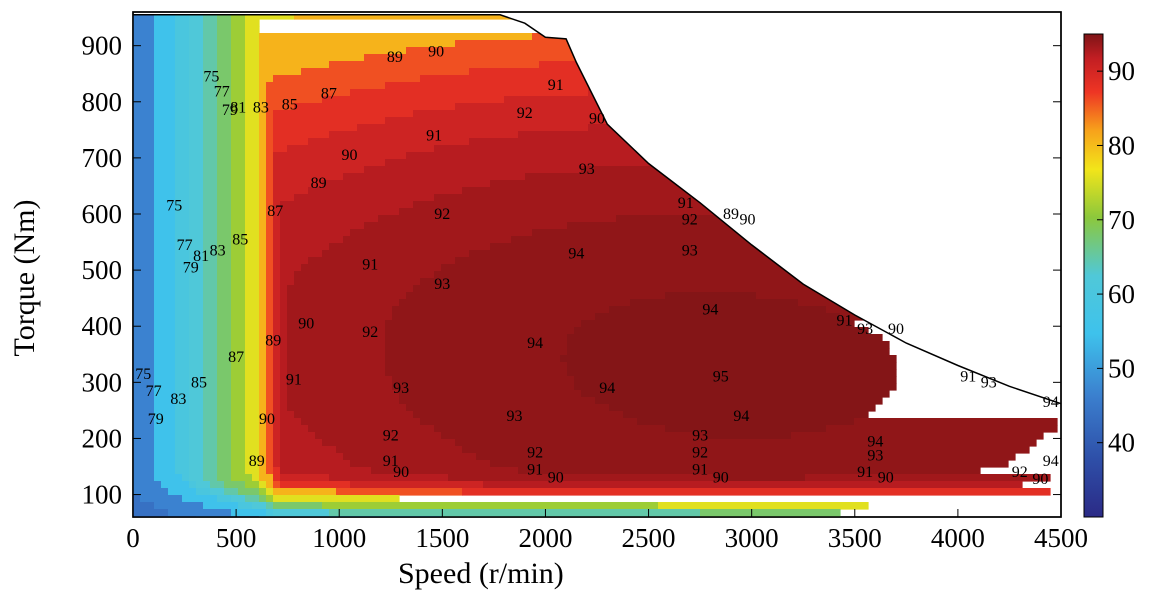 This screenshot has width=1150, height=598. I want to click on y-tick-label: 900, so click(102, 46).